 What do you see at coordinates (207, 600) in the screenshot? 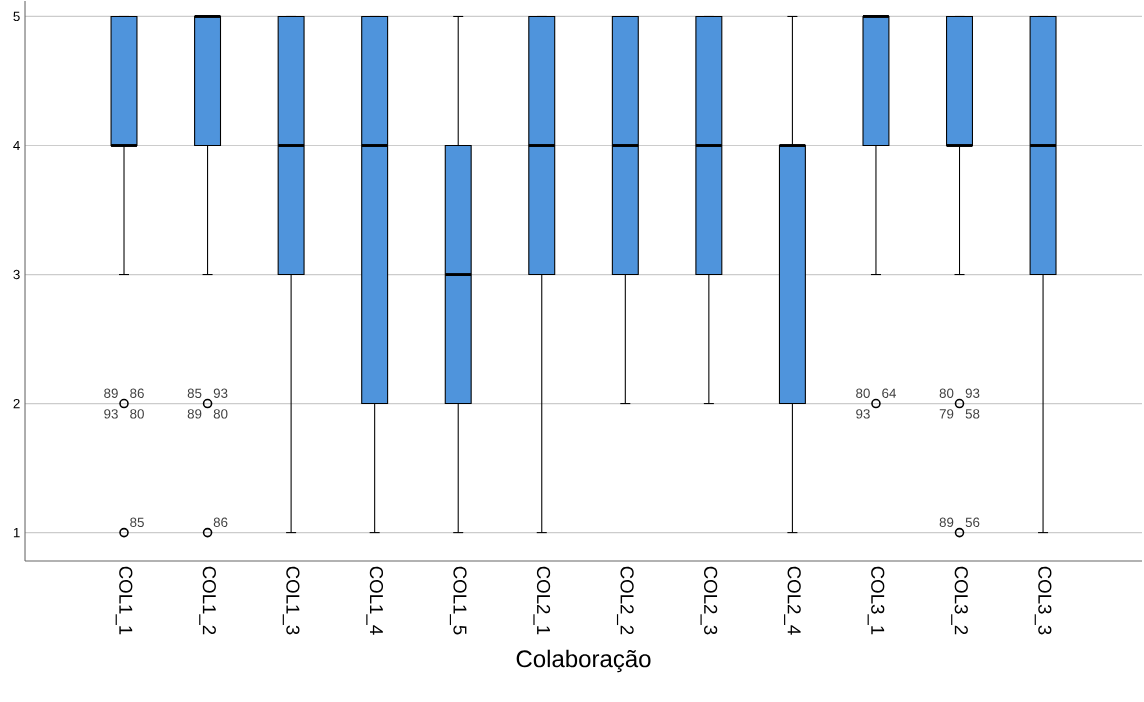
I see `x-tick-label: COL1_2` at bounding box center [207, 600].